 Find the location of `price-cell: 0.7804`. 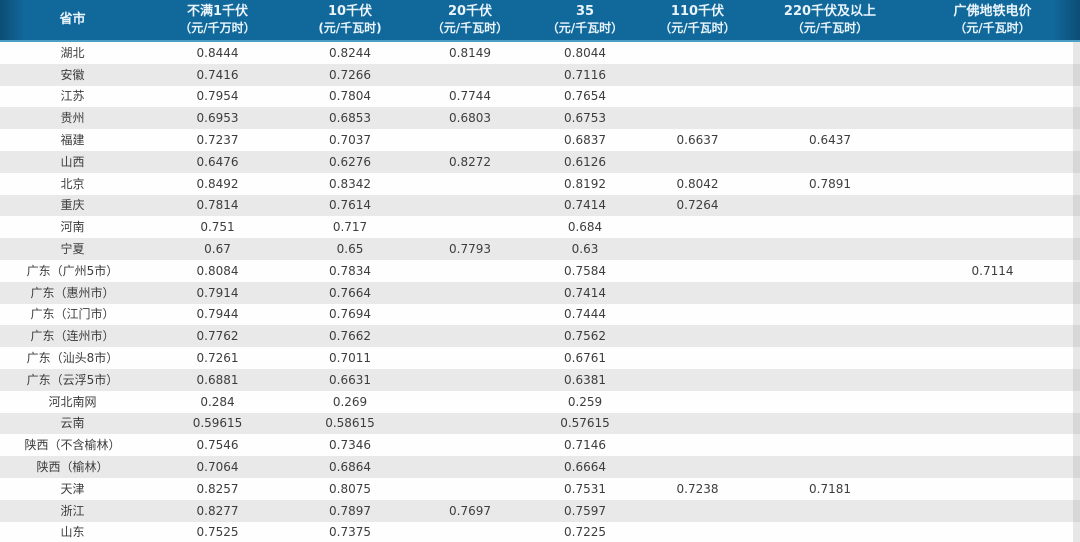

price-cell: 0.7804 is located at coordinates (350, 96).